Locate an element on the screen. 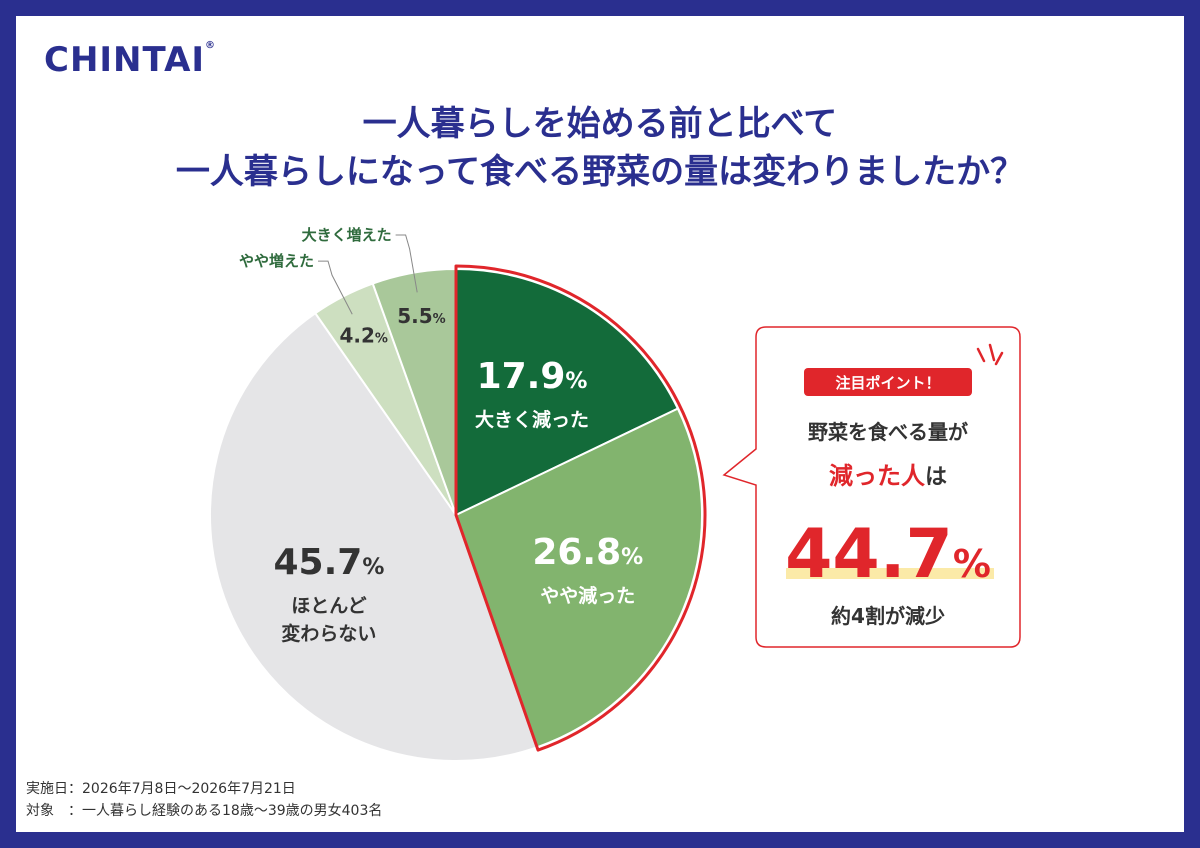 The height and width of the screenshot is (848, 1200). logo-text: CHINTAI is located at coordinates (125, 60).